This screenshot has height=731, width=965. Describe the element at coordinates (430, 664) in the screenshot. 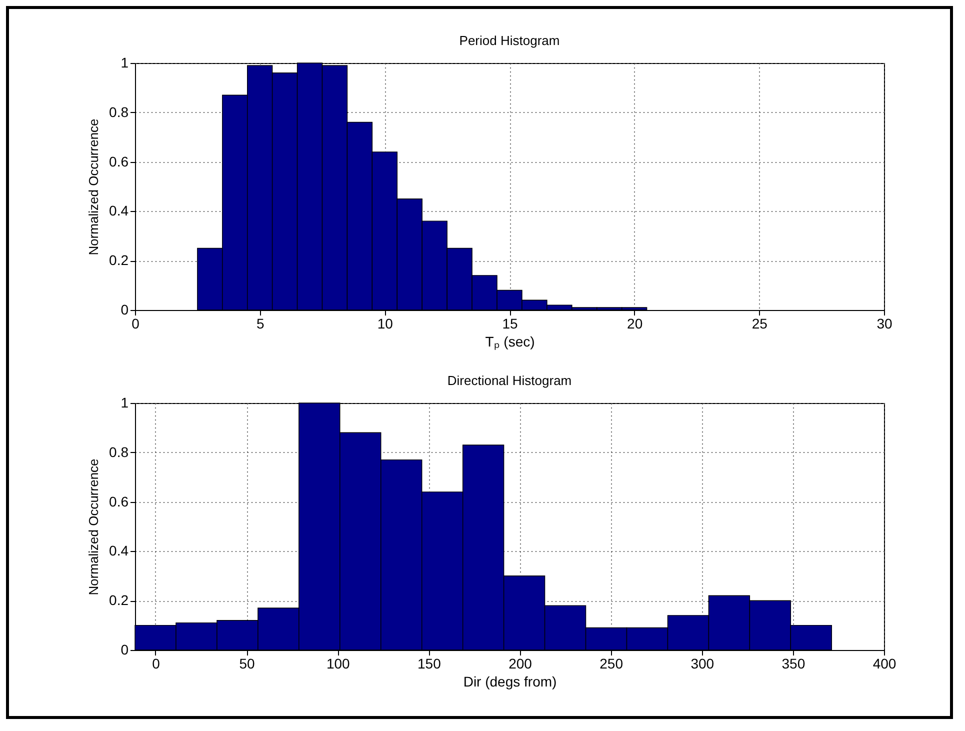

I see `x-tick-label: 150` at that location.